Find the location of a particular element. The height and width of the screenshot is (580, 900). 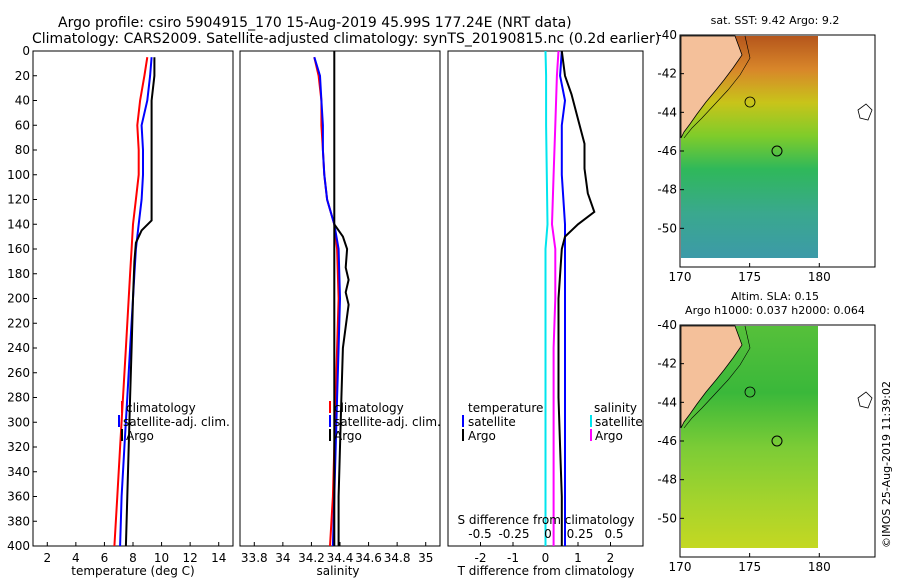

depth-tick-label: 260 is located at coordinates (18, 373).